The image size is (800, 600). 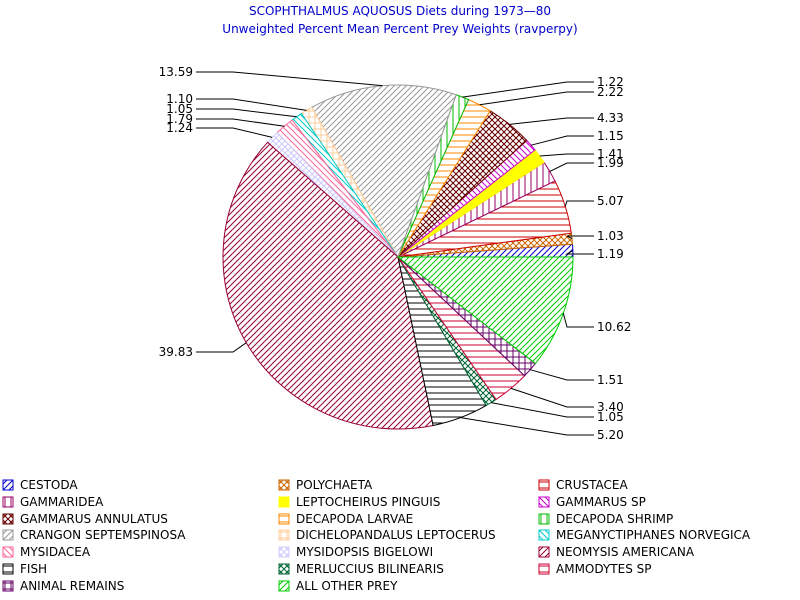 I want to click on slice-value-label: 1.15, so click(x=610, y=136).